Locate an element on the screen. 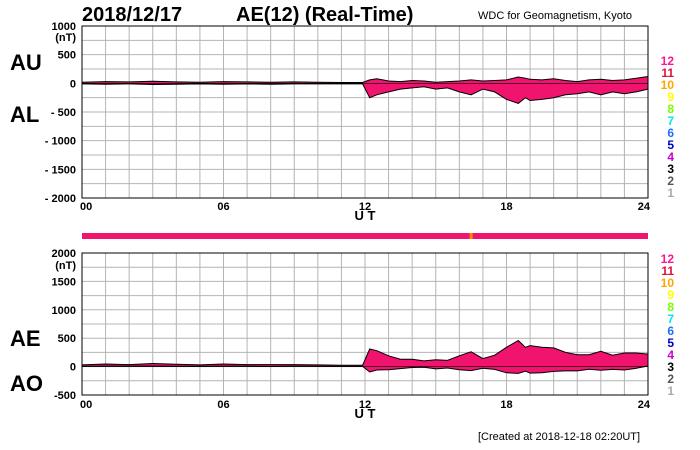 This screenshot has width=700, height=450. bottom-unit-label: (nT) is located at coordinates (65, 266).